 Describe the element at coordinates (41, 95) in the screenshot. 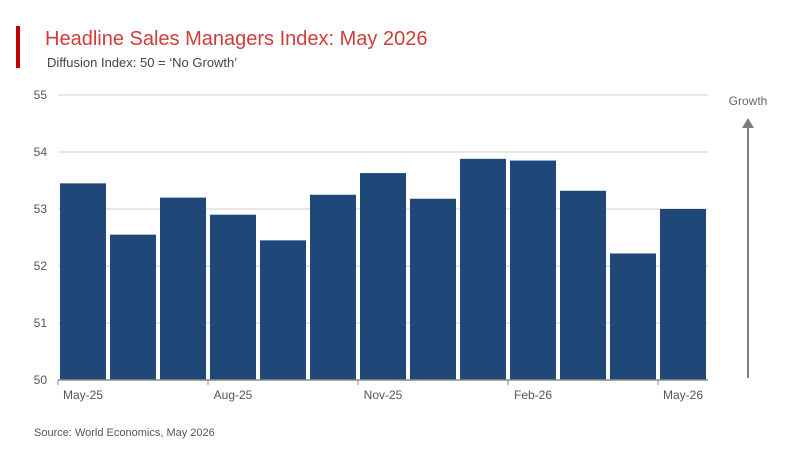

I see `y-tick-label: 55` at that location.